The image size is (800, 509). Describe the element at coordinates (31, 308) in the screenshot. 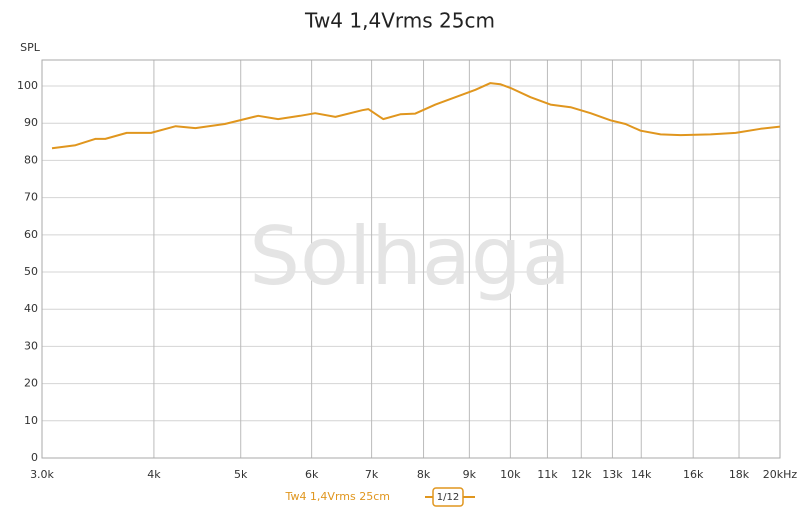

I see `y-tick-label: 40` at that location.